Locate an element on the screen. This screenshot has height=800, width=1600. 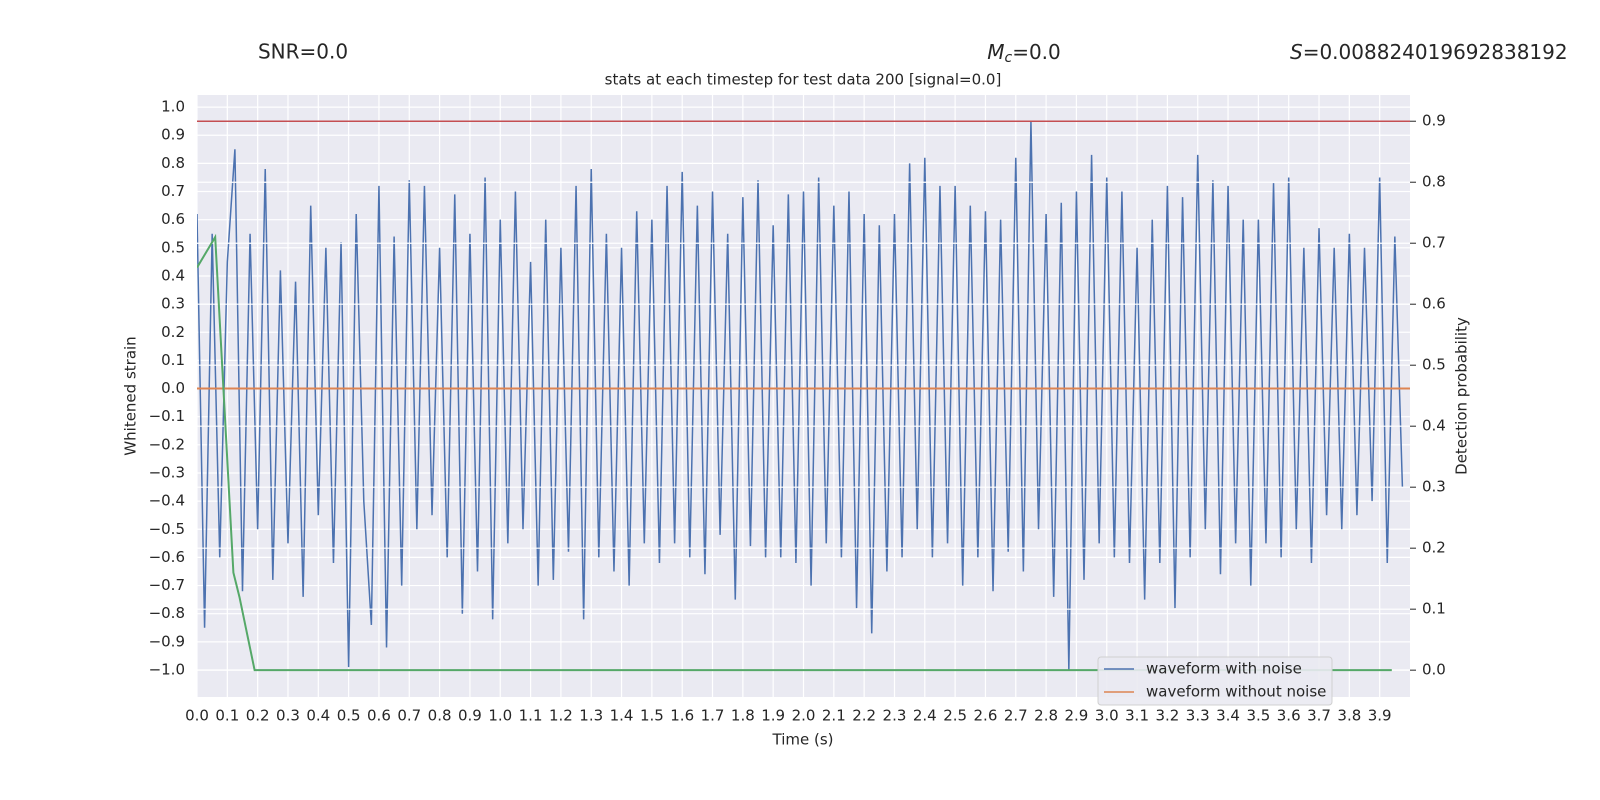
x-tick-label: 1.6 is located at coordinates (682, 716).